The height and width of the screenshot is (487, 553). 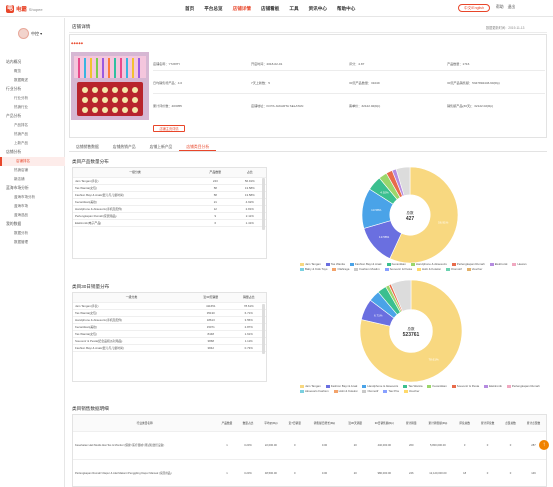 I want to click on sidebar-item: 上新产品, so click(x=21, y=143).